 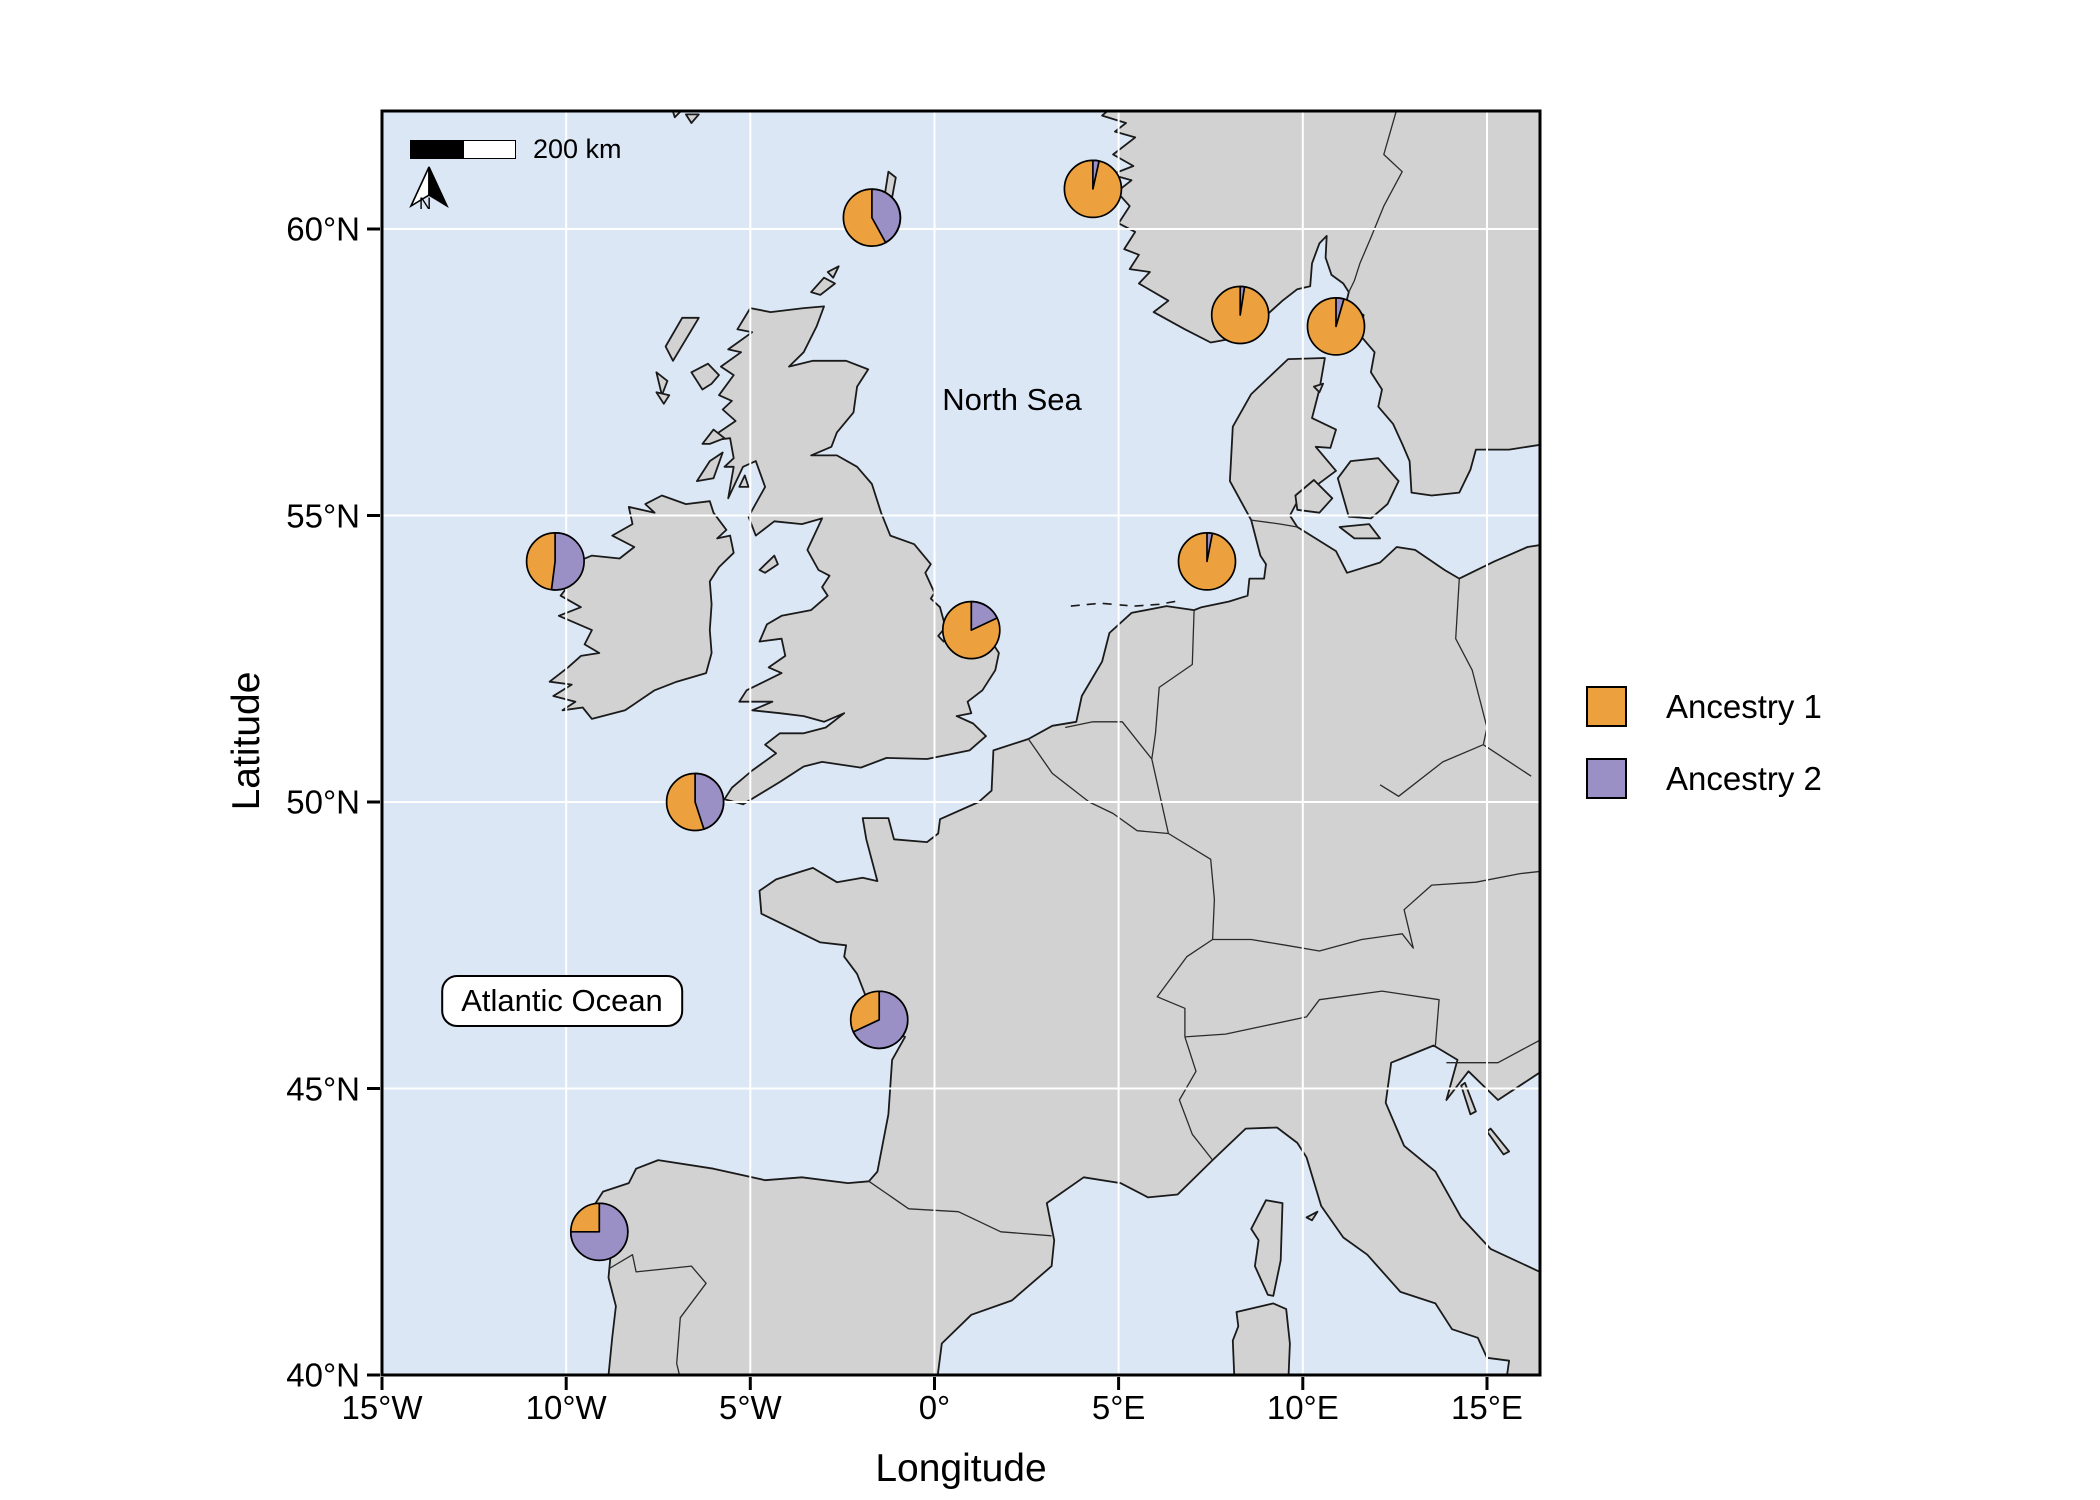 What do you see at coordinates (934, 1407) in the screenshot?
I see `x-tick-label: 0°` at bounding box center [934, 1407].